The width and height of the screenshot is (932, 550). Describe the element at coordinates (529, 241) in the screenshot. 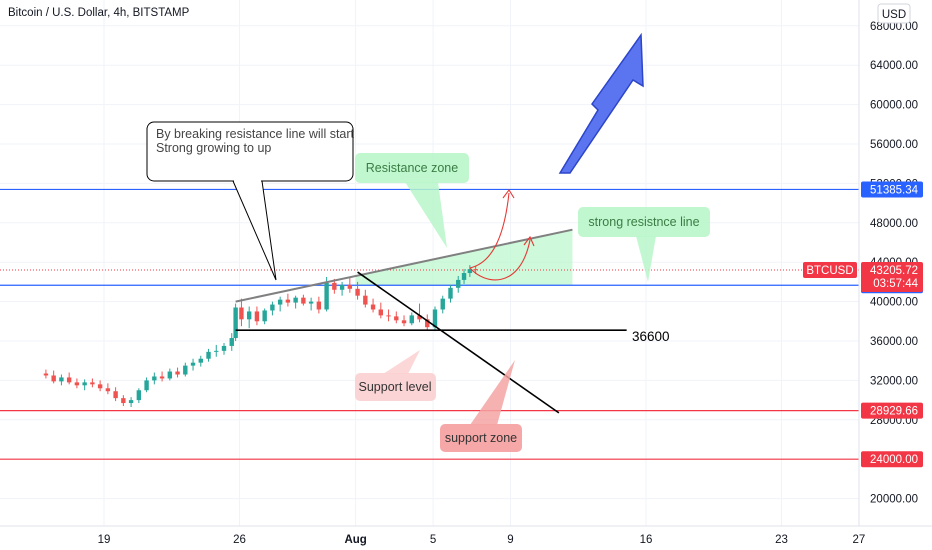

I see `projection-arrowhead-dip` at that location.